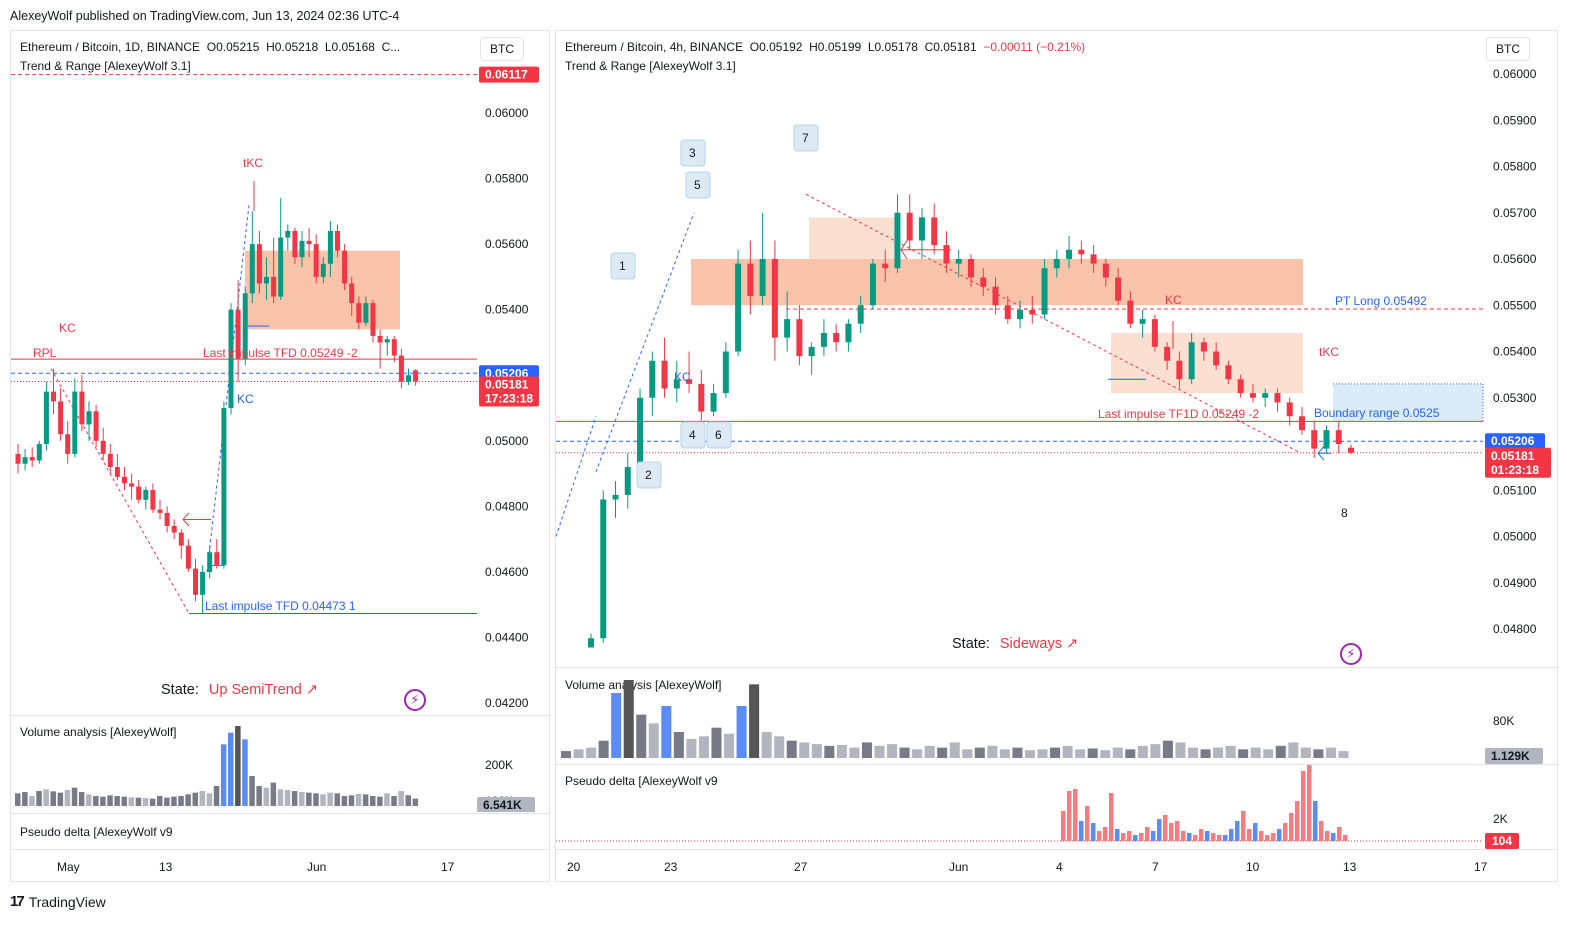  I want to click on right-x-label: 13, so click(1350, 867).